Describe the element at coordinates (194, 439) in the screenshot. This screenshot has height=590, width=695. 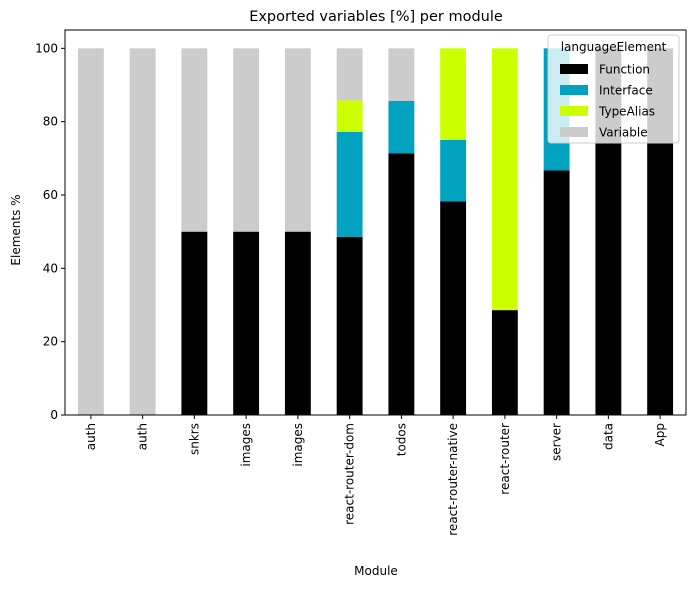
I see `x-tick-label: snkrs` at that location.